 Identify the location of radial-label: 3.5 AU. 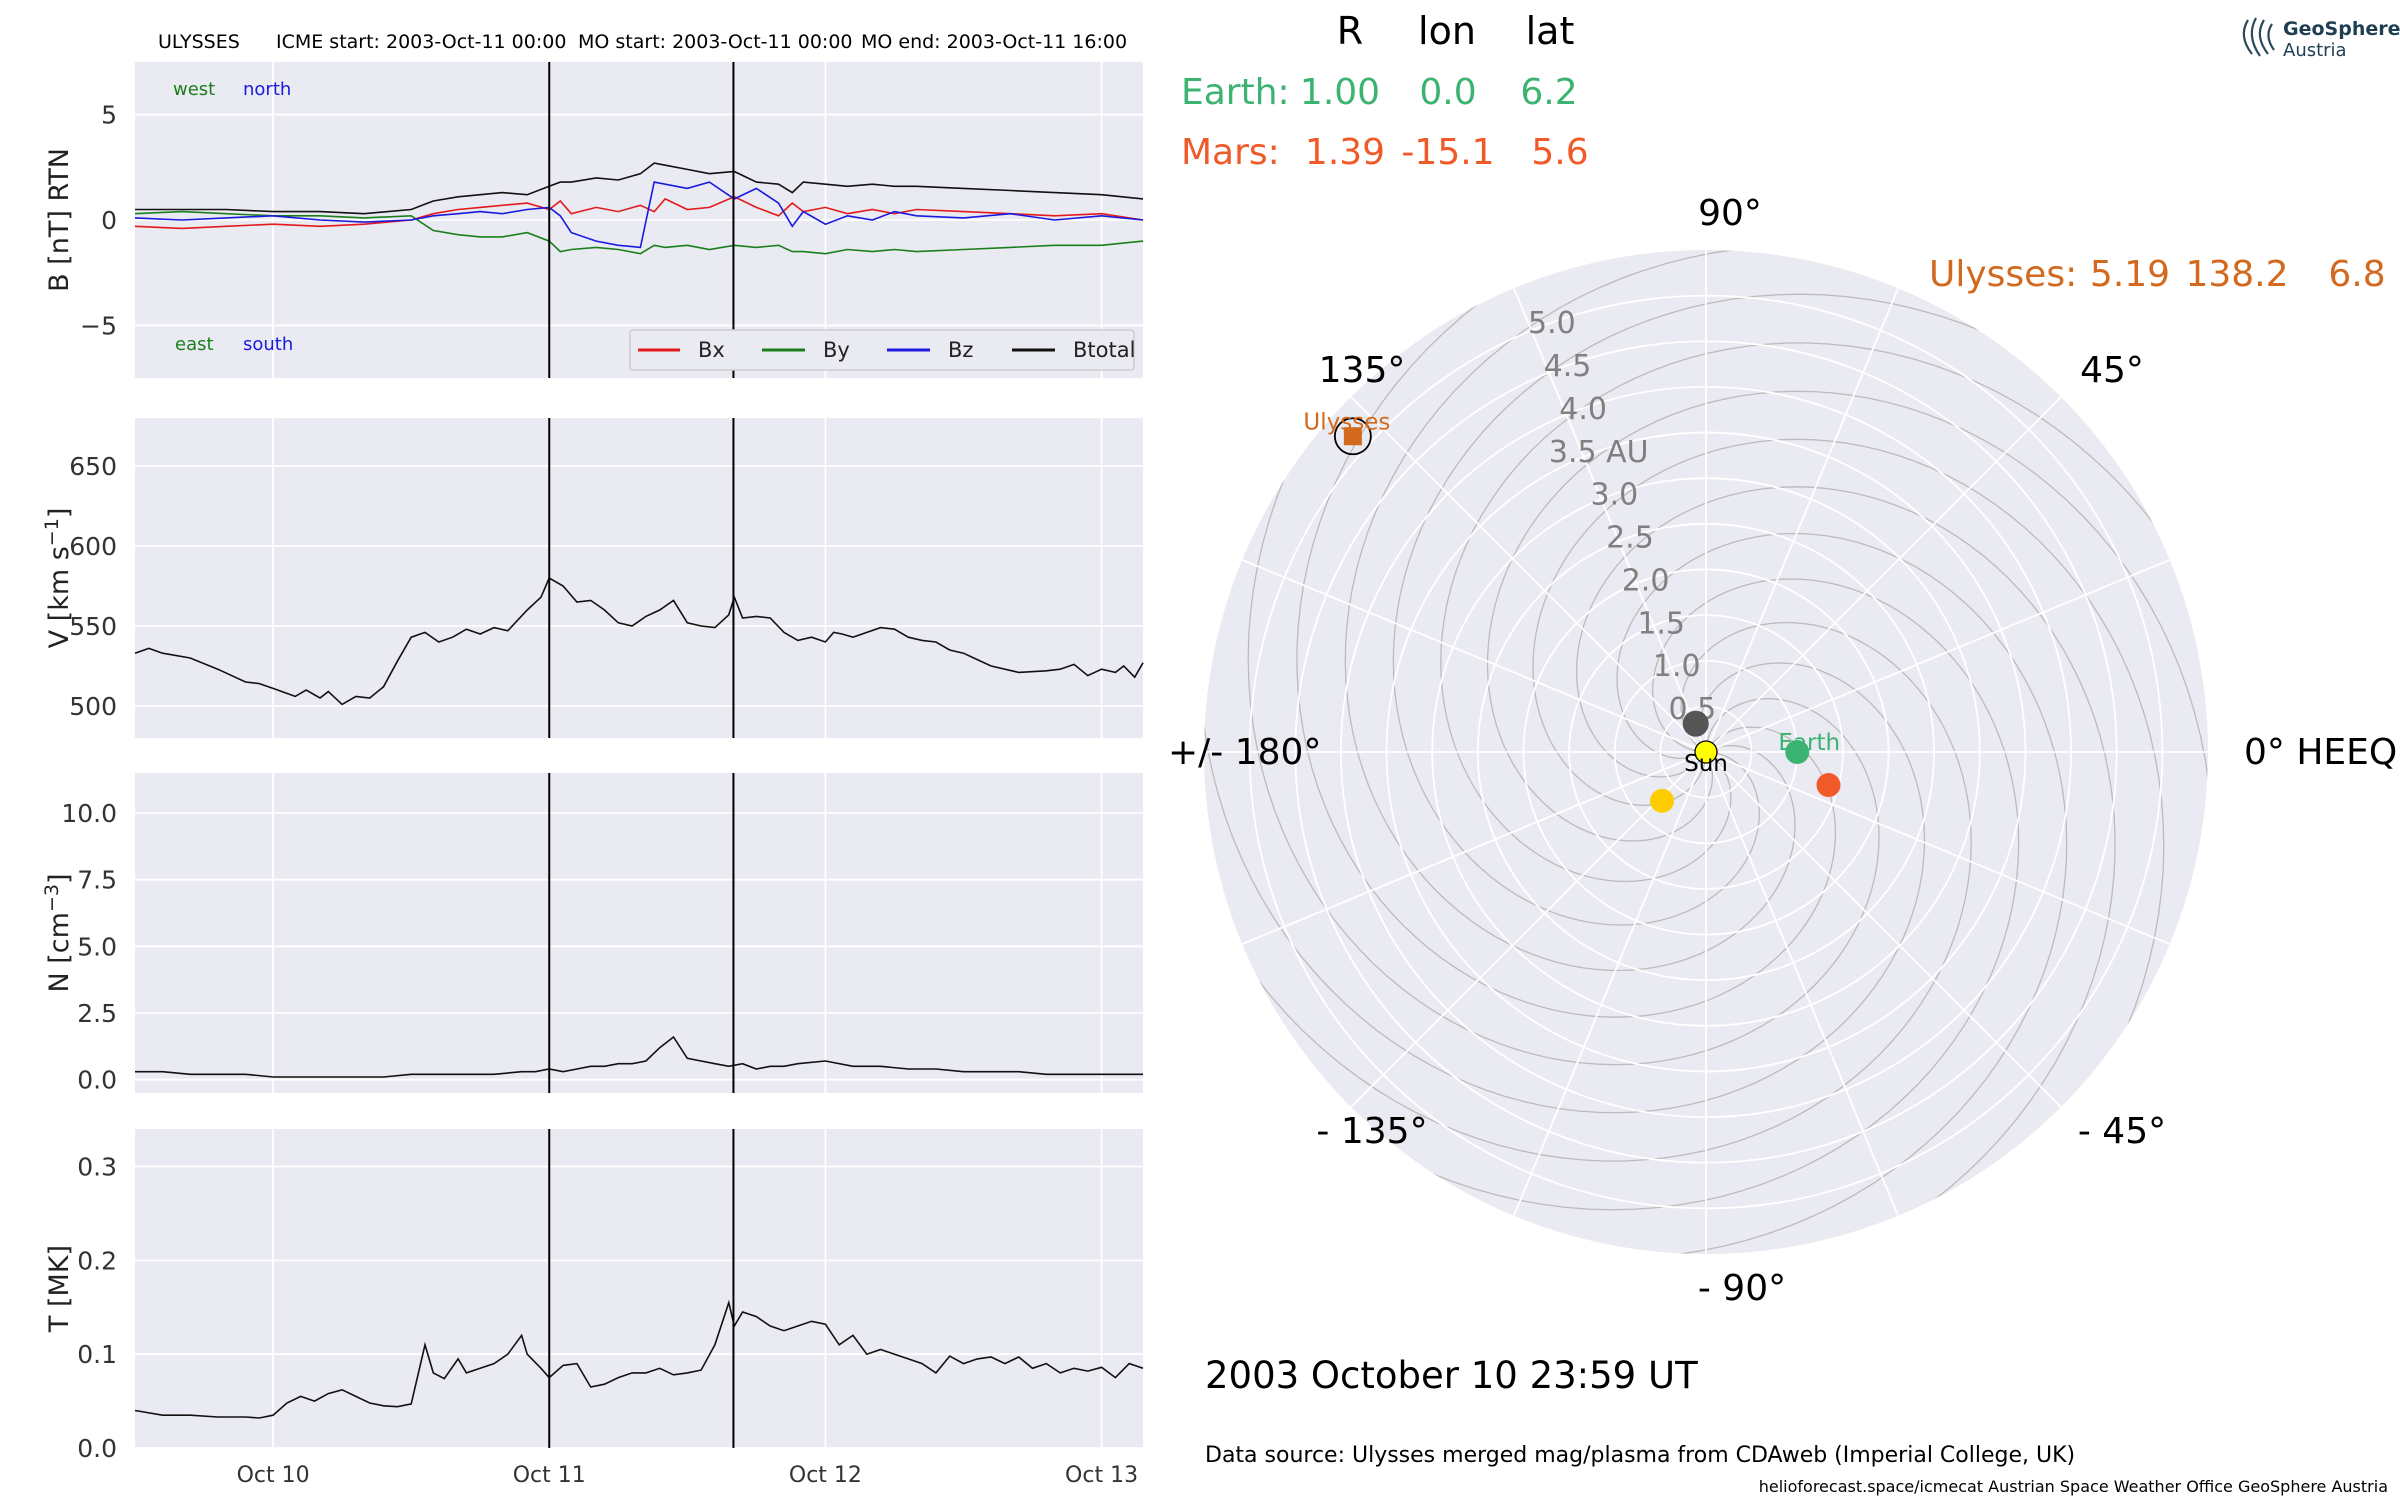
(1599, 452).